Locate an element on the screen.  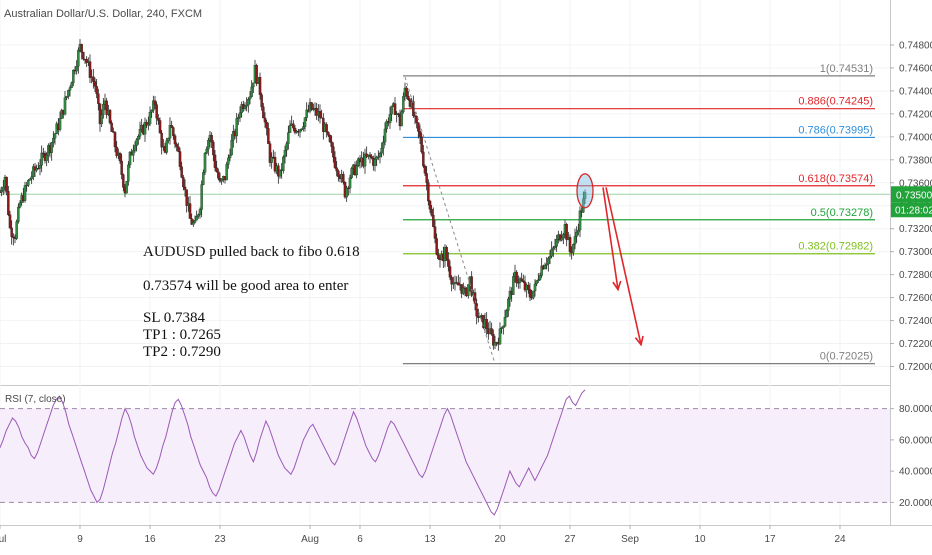
tp1-arrow-head is located at coordinates (617, 286).